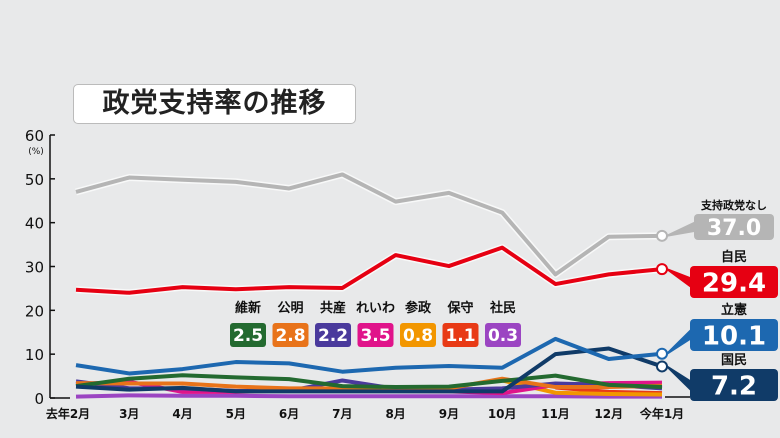  I want to click on callout-name: 支持政党なし, so click(733, 205).